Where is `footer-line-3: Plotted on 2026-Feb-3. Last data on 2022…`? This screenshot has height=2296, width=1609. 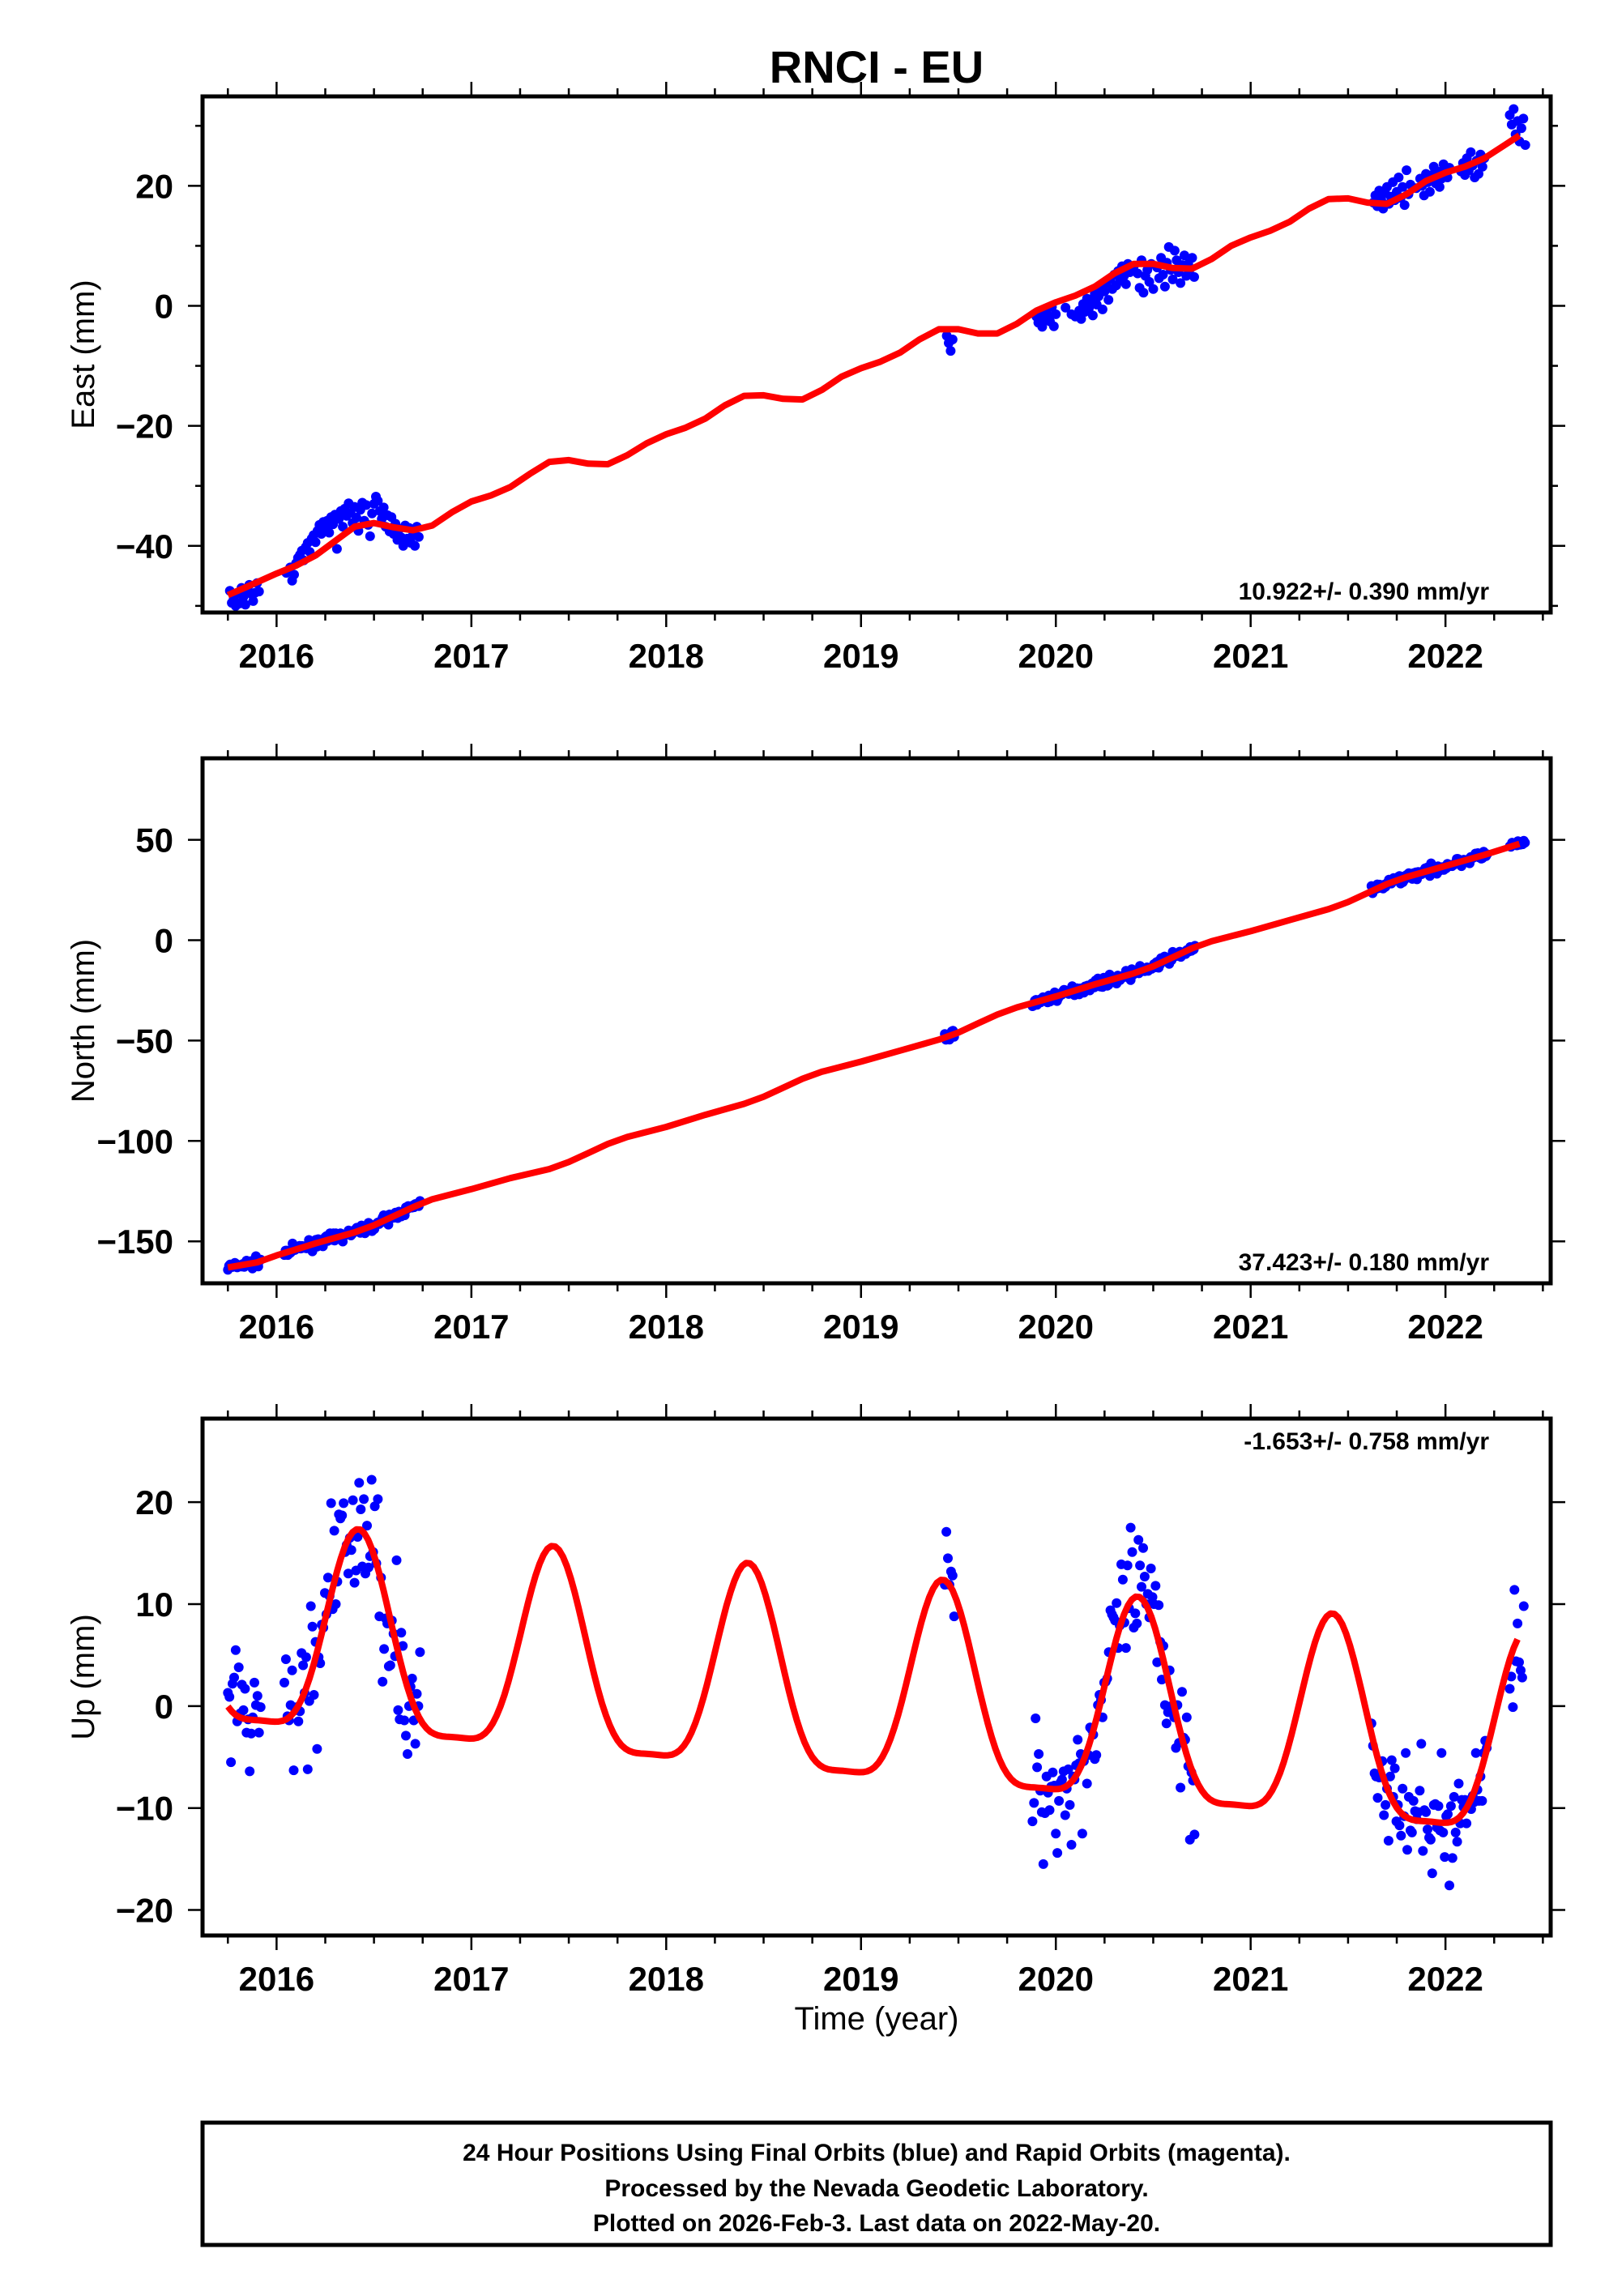
footer-line-3: Plotted on 2026-Feb-3. Last data on 2022… is located at coordinates (876, 2223).